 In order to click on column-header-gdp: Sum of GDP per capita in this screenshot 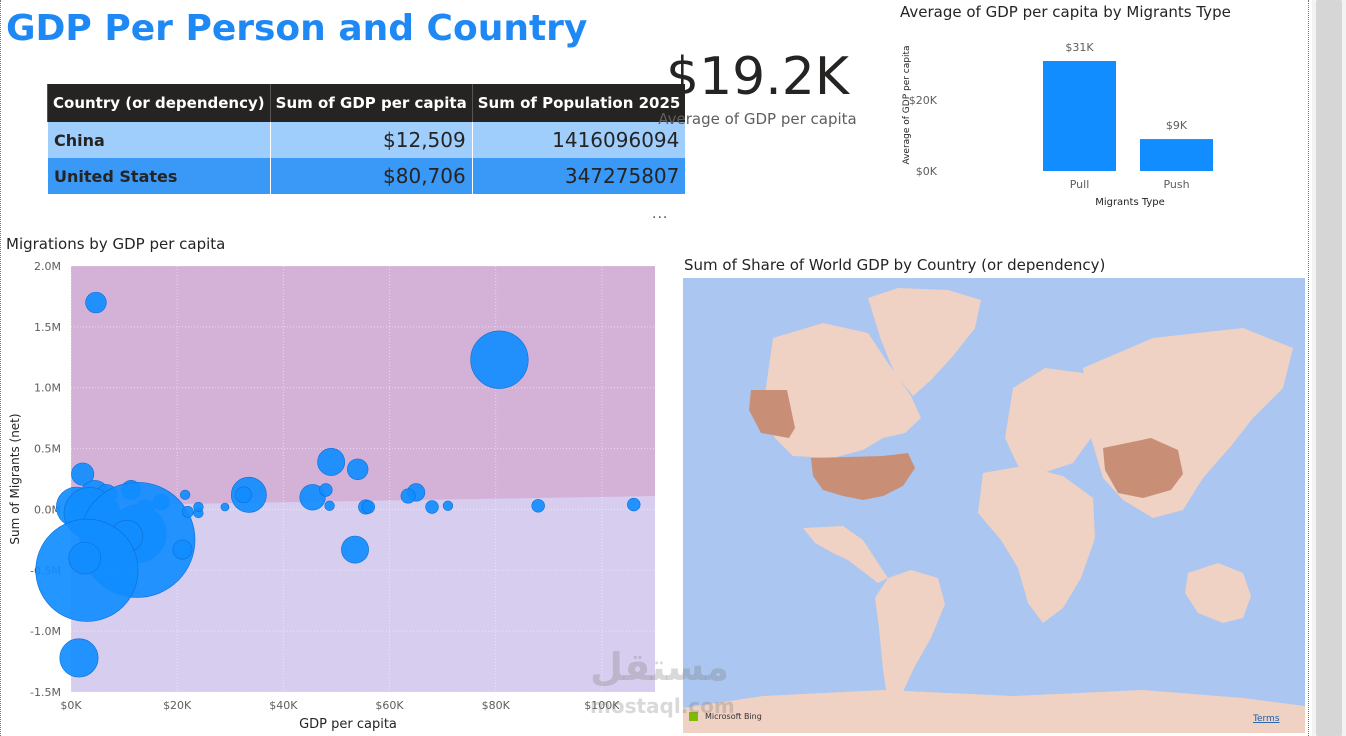, I will do `click(371, 103)`.